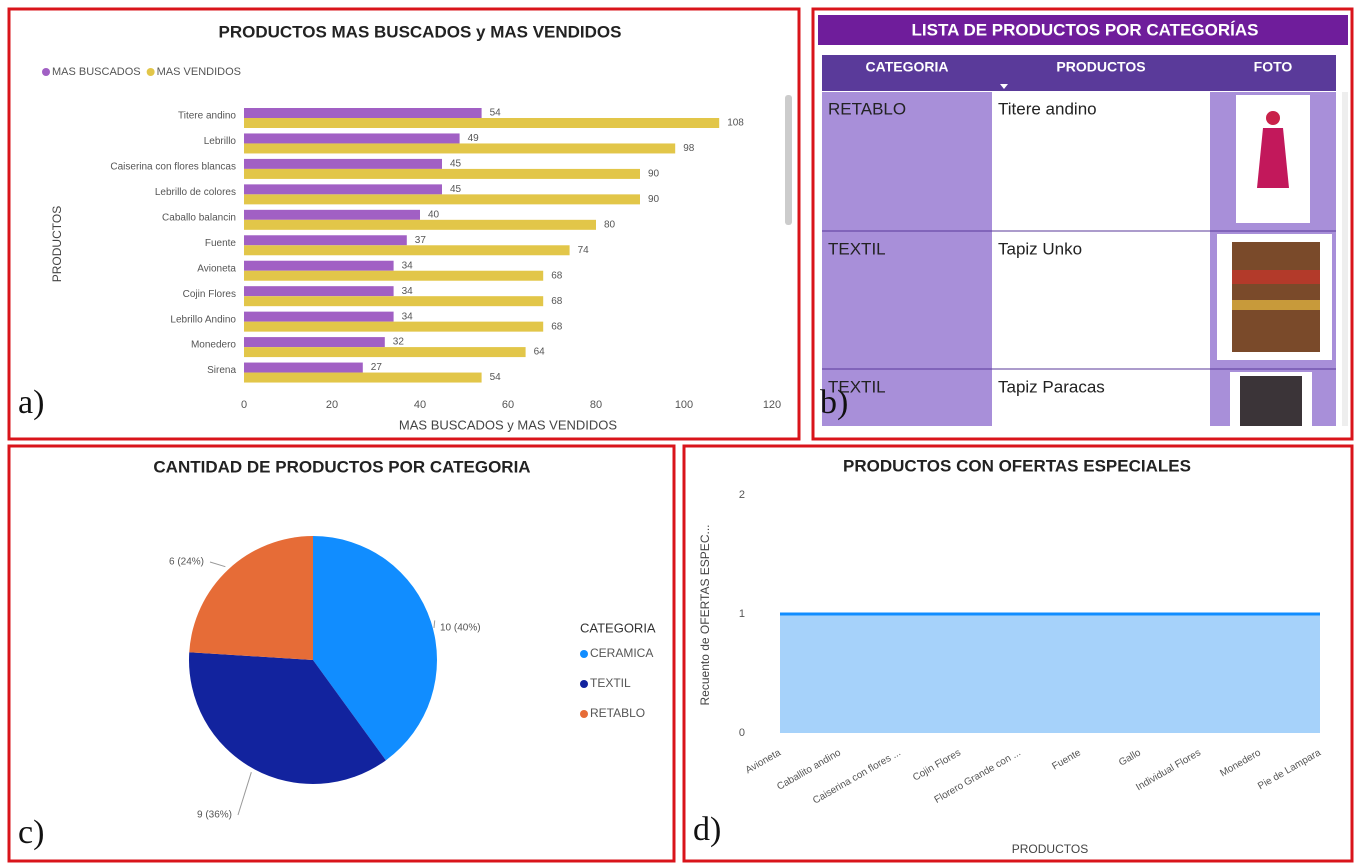 This screenshot has width=1354, height=863. Describe the element at coordinates (199, 72) in the screenshot. I see `legend-label: MAS VENDIDOS` at that location.